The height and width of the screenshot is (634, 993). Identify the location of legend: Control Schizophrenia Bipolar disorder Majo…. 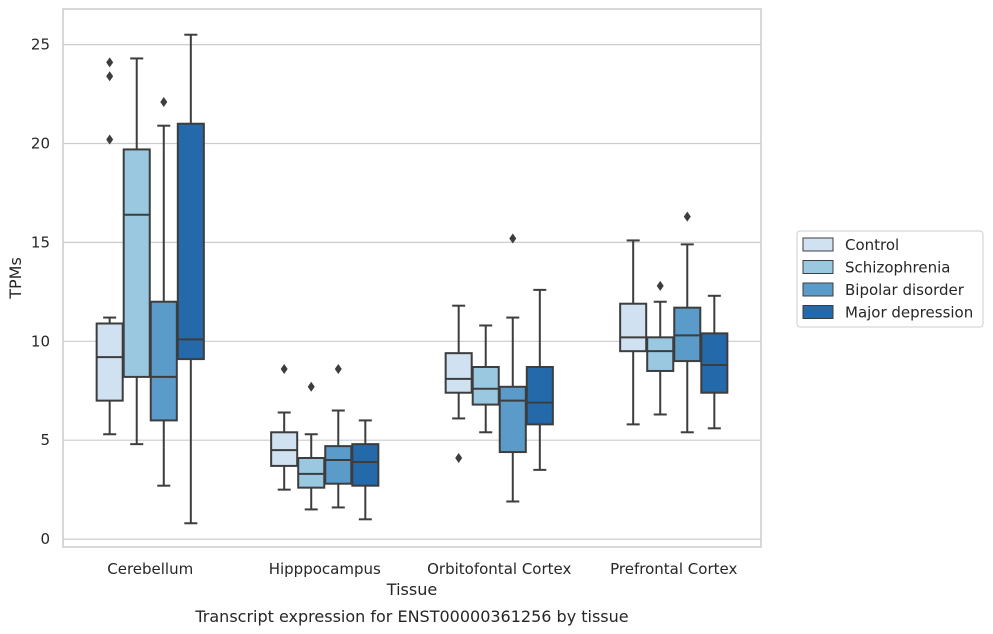
(890, 279).